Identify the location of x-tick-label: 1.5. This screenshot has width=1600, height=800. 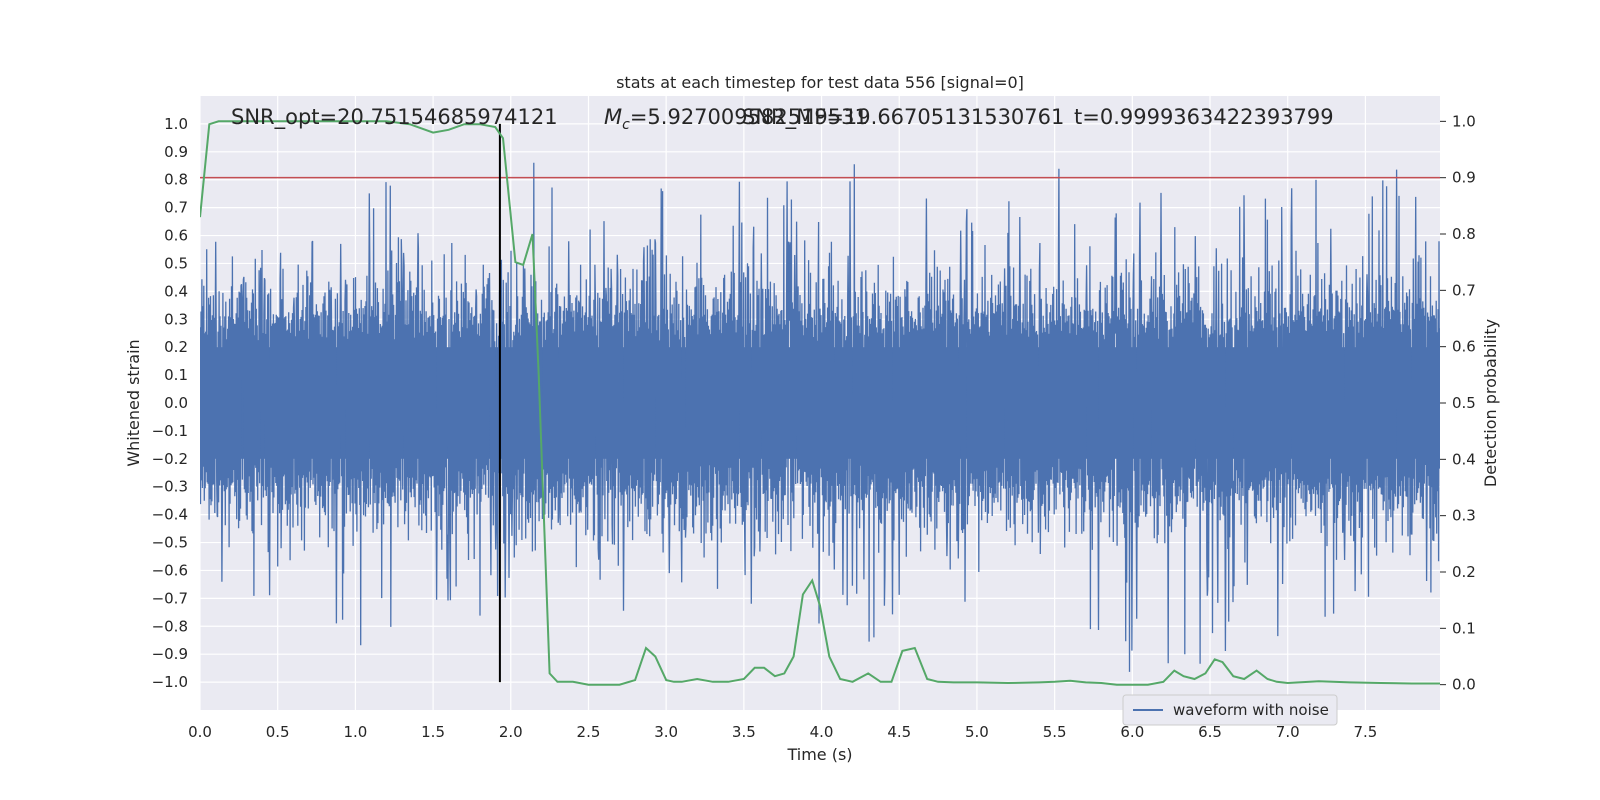
(433, 732).